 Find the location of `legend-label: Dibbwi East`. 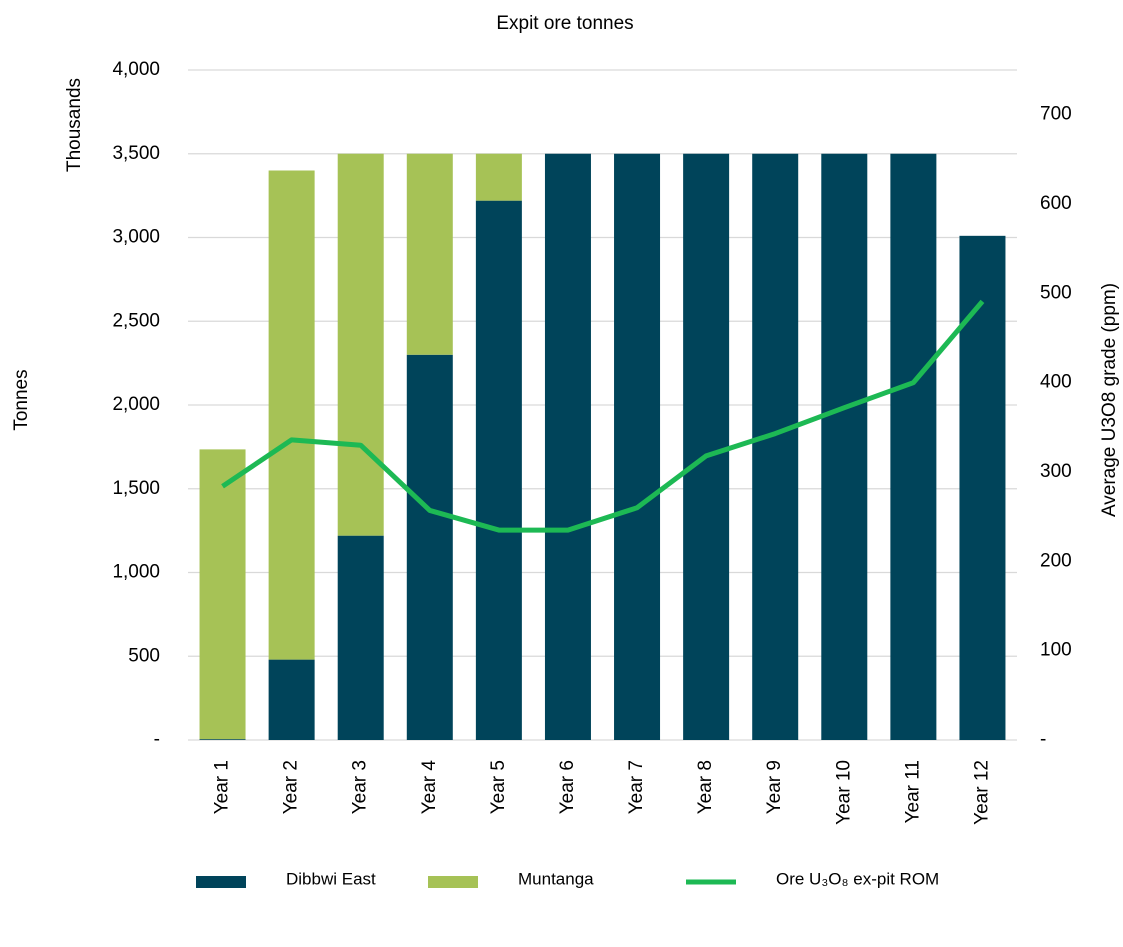

legend-label: Dibbwi East is located at coordinates (331, 878).